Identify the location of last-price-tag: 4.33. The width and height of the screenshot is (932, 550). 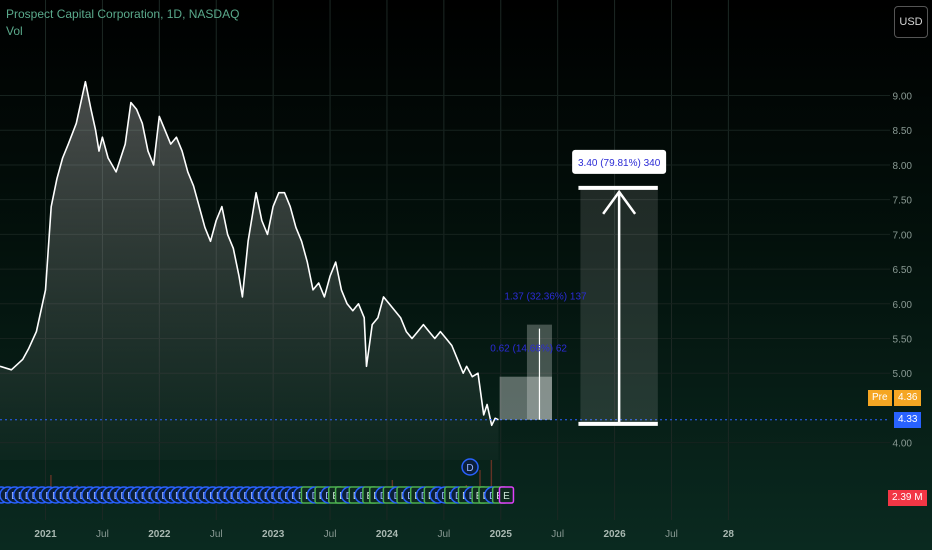
(908, 419).